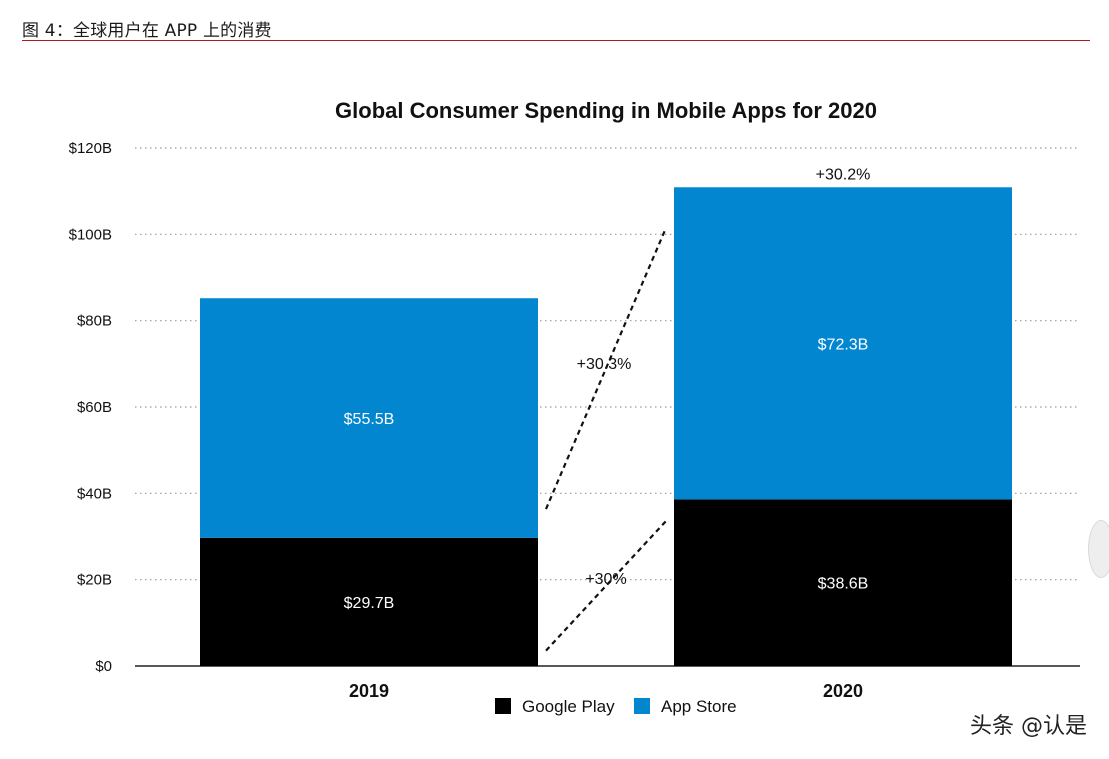  I want to click on y-tick-label: $40B, so click(94, 493).